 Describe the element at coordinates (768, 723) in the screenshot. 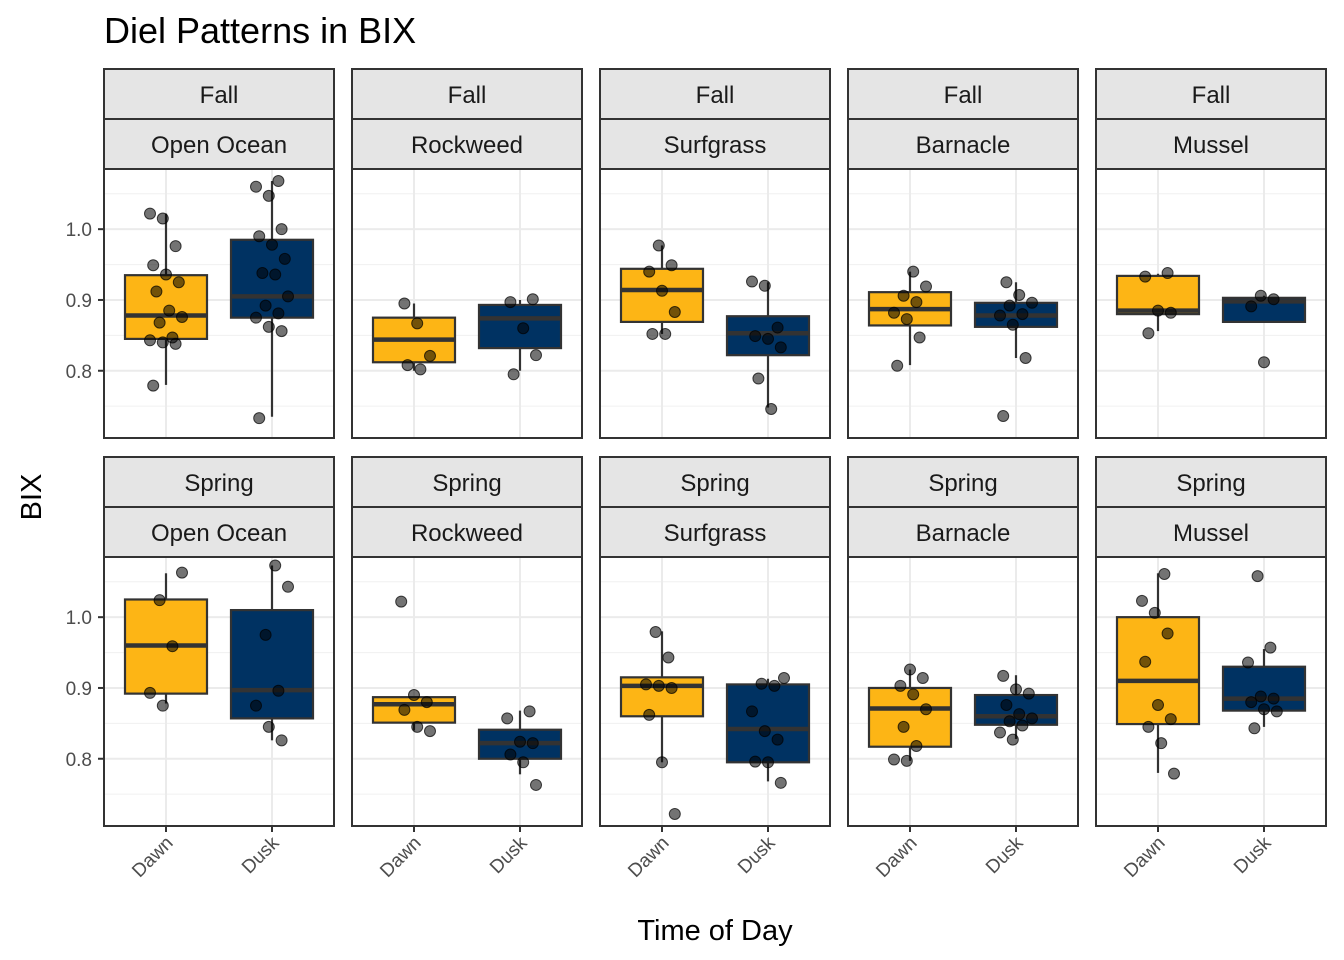

I see `box-dusk` at that location.